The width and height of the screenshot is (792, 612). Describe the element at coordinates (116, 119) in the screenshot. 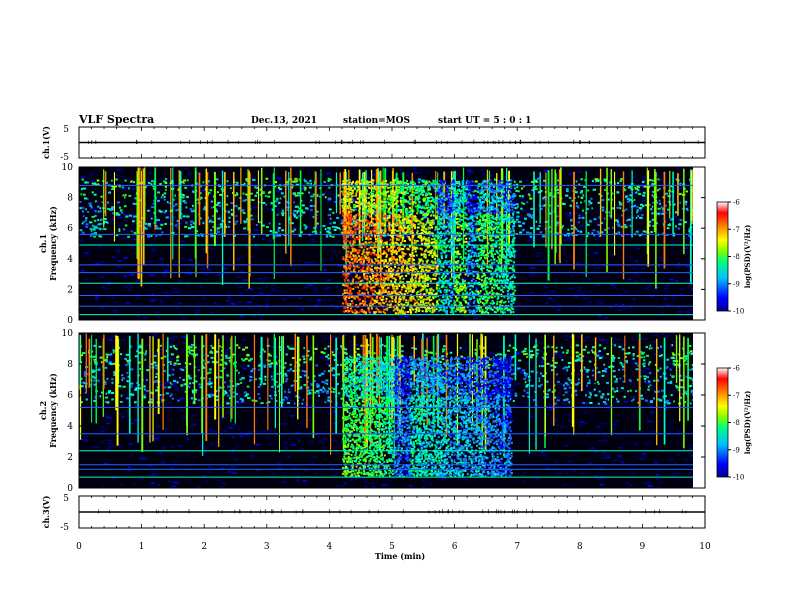

I see `figure-title: VLF Spectra` at that location.